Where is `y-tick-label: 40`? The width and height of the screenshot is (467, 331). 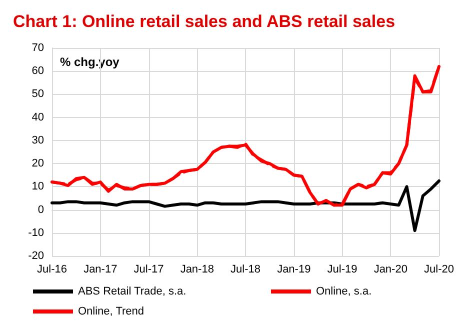
y-tick-label: 40 is located at coordinates (38, 117).